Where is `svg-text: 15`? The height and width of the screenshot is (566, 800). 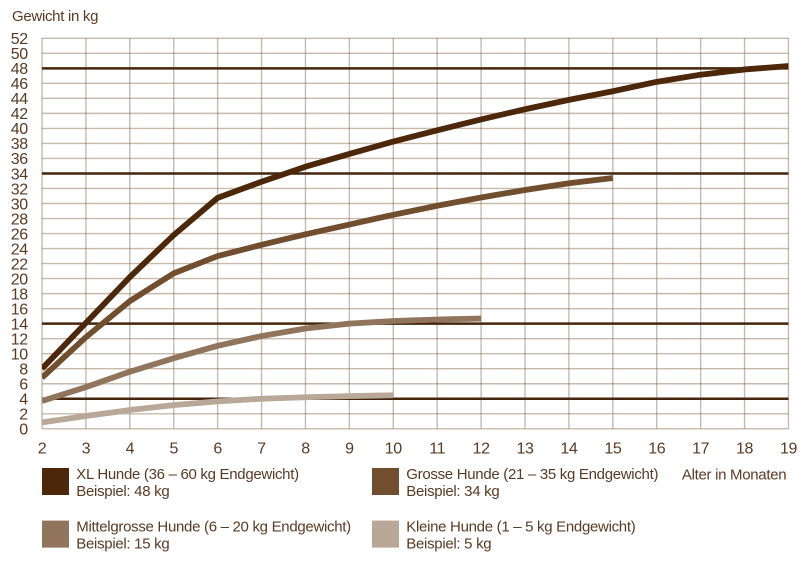 svg-text: 15 is located at coordinates (612, 449).